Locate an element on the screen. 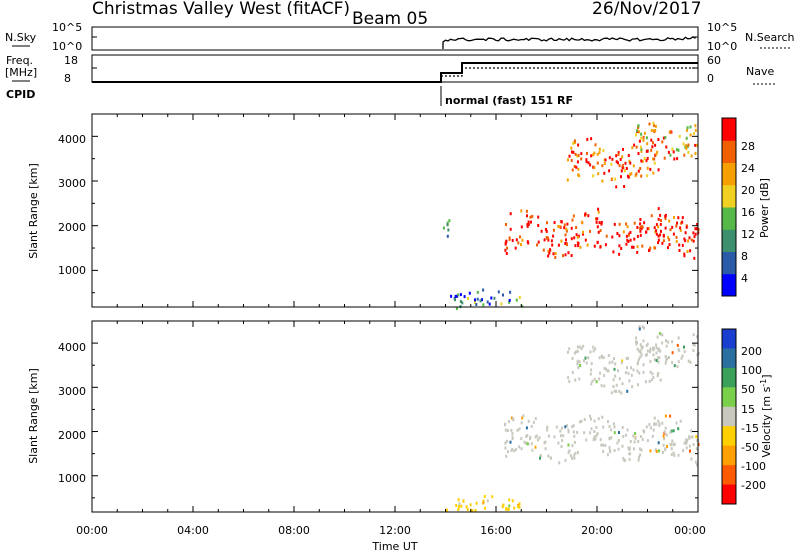  velocity-data is located at coordinates (572, 419).